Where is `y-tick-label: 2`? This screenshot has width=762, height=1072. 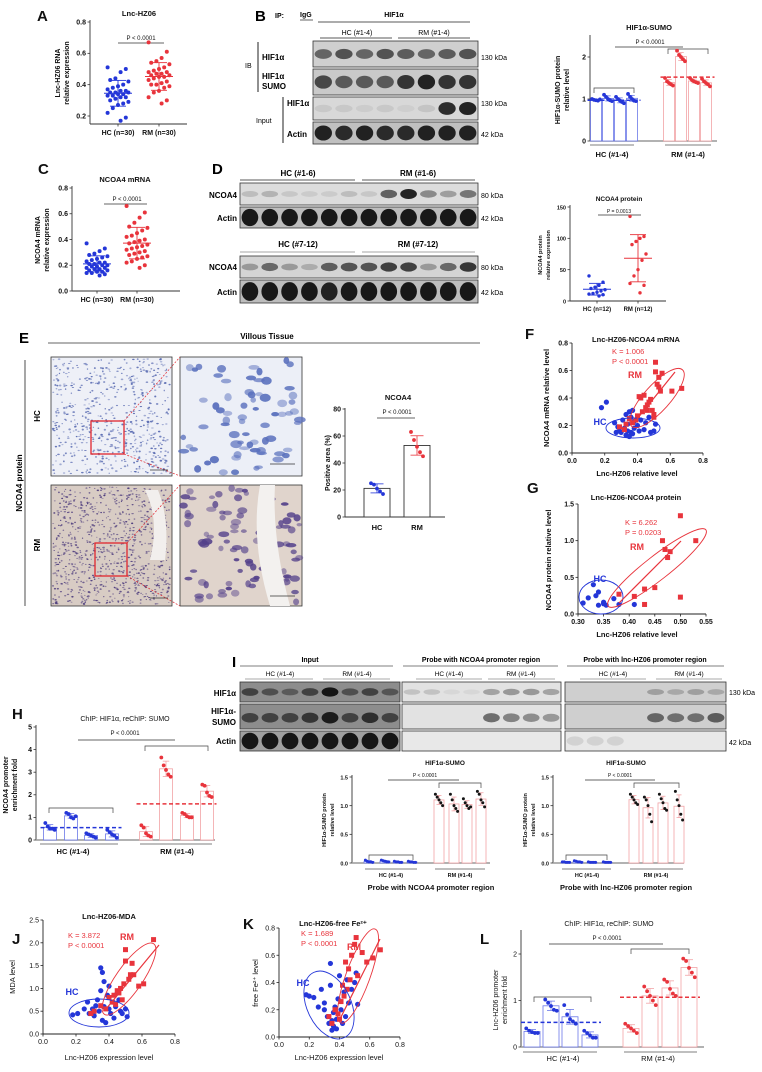
y-tick-label: 2 is located at coordinates (515, 954).